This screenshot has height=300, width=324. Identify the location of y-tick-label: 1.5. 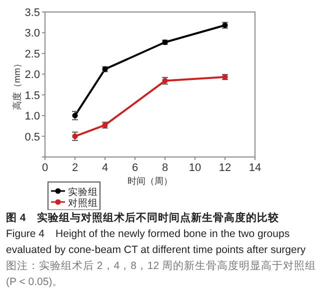
(32, 96).